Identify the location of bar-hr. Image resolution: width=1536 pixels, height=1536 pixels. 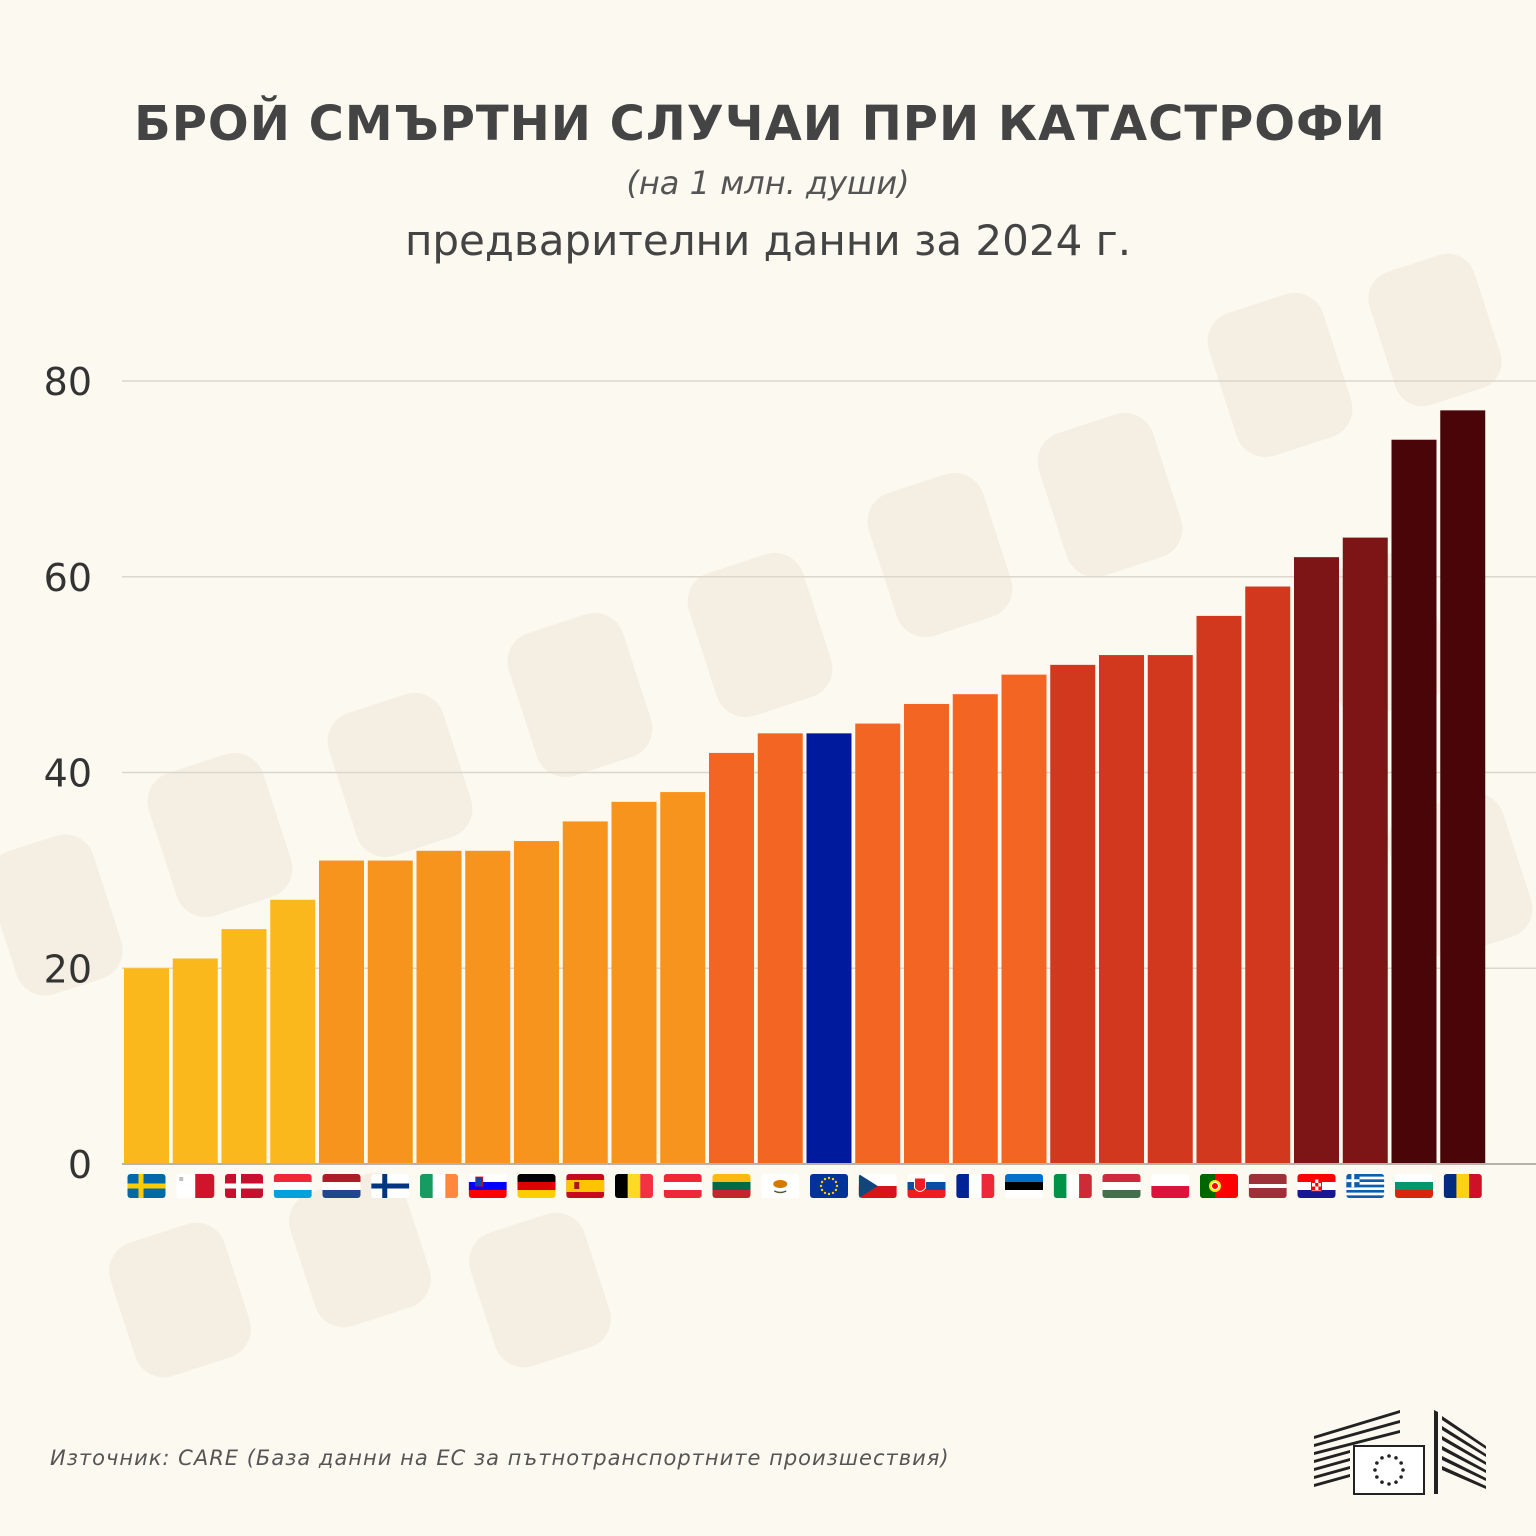
(1316, 860).